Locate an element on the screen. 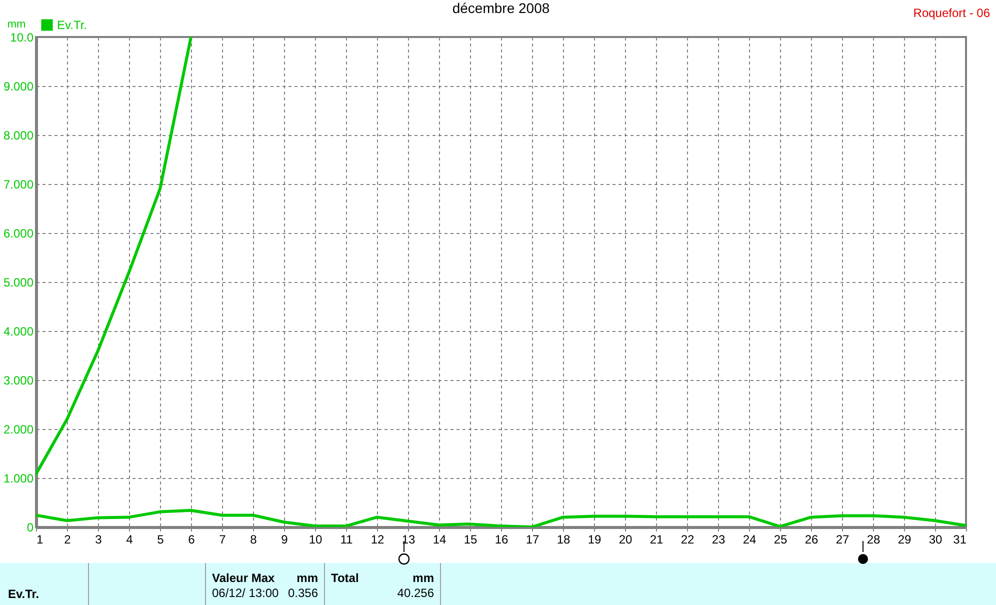  x-tick-label: 13 is located at coordinates (409, 539).